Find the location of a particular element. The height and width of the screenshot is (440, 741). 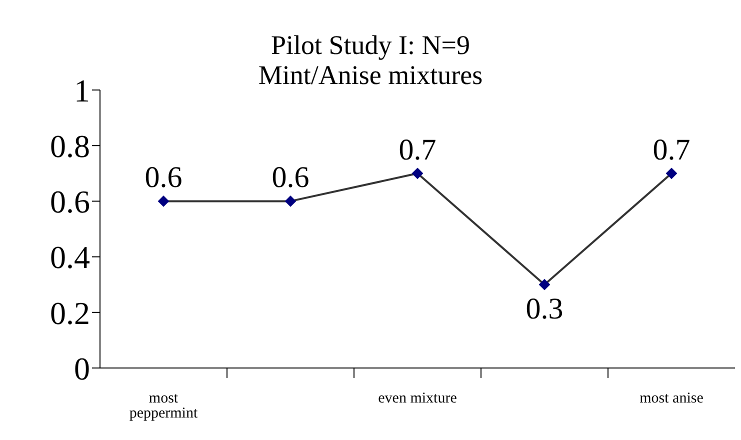

x-tick-label: even mixture is located at coordinates (418, 398).